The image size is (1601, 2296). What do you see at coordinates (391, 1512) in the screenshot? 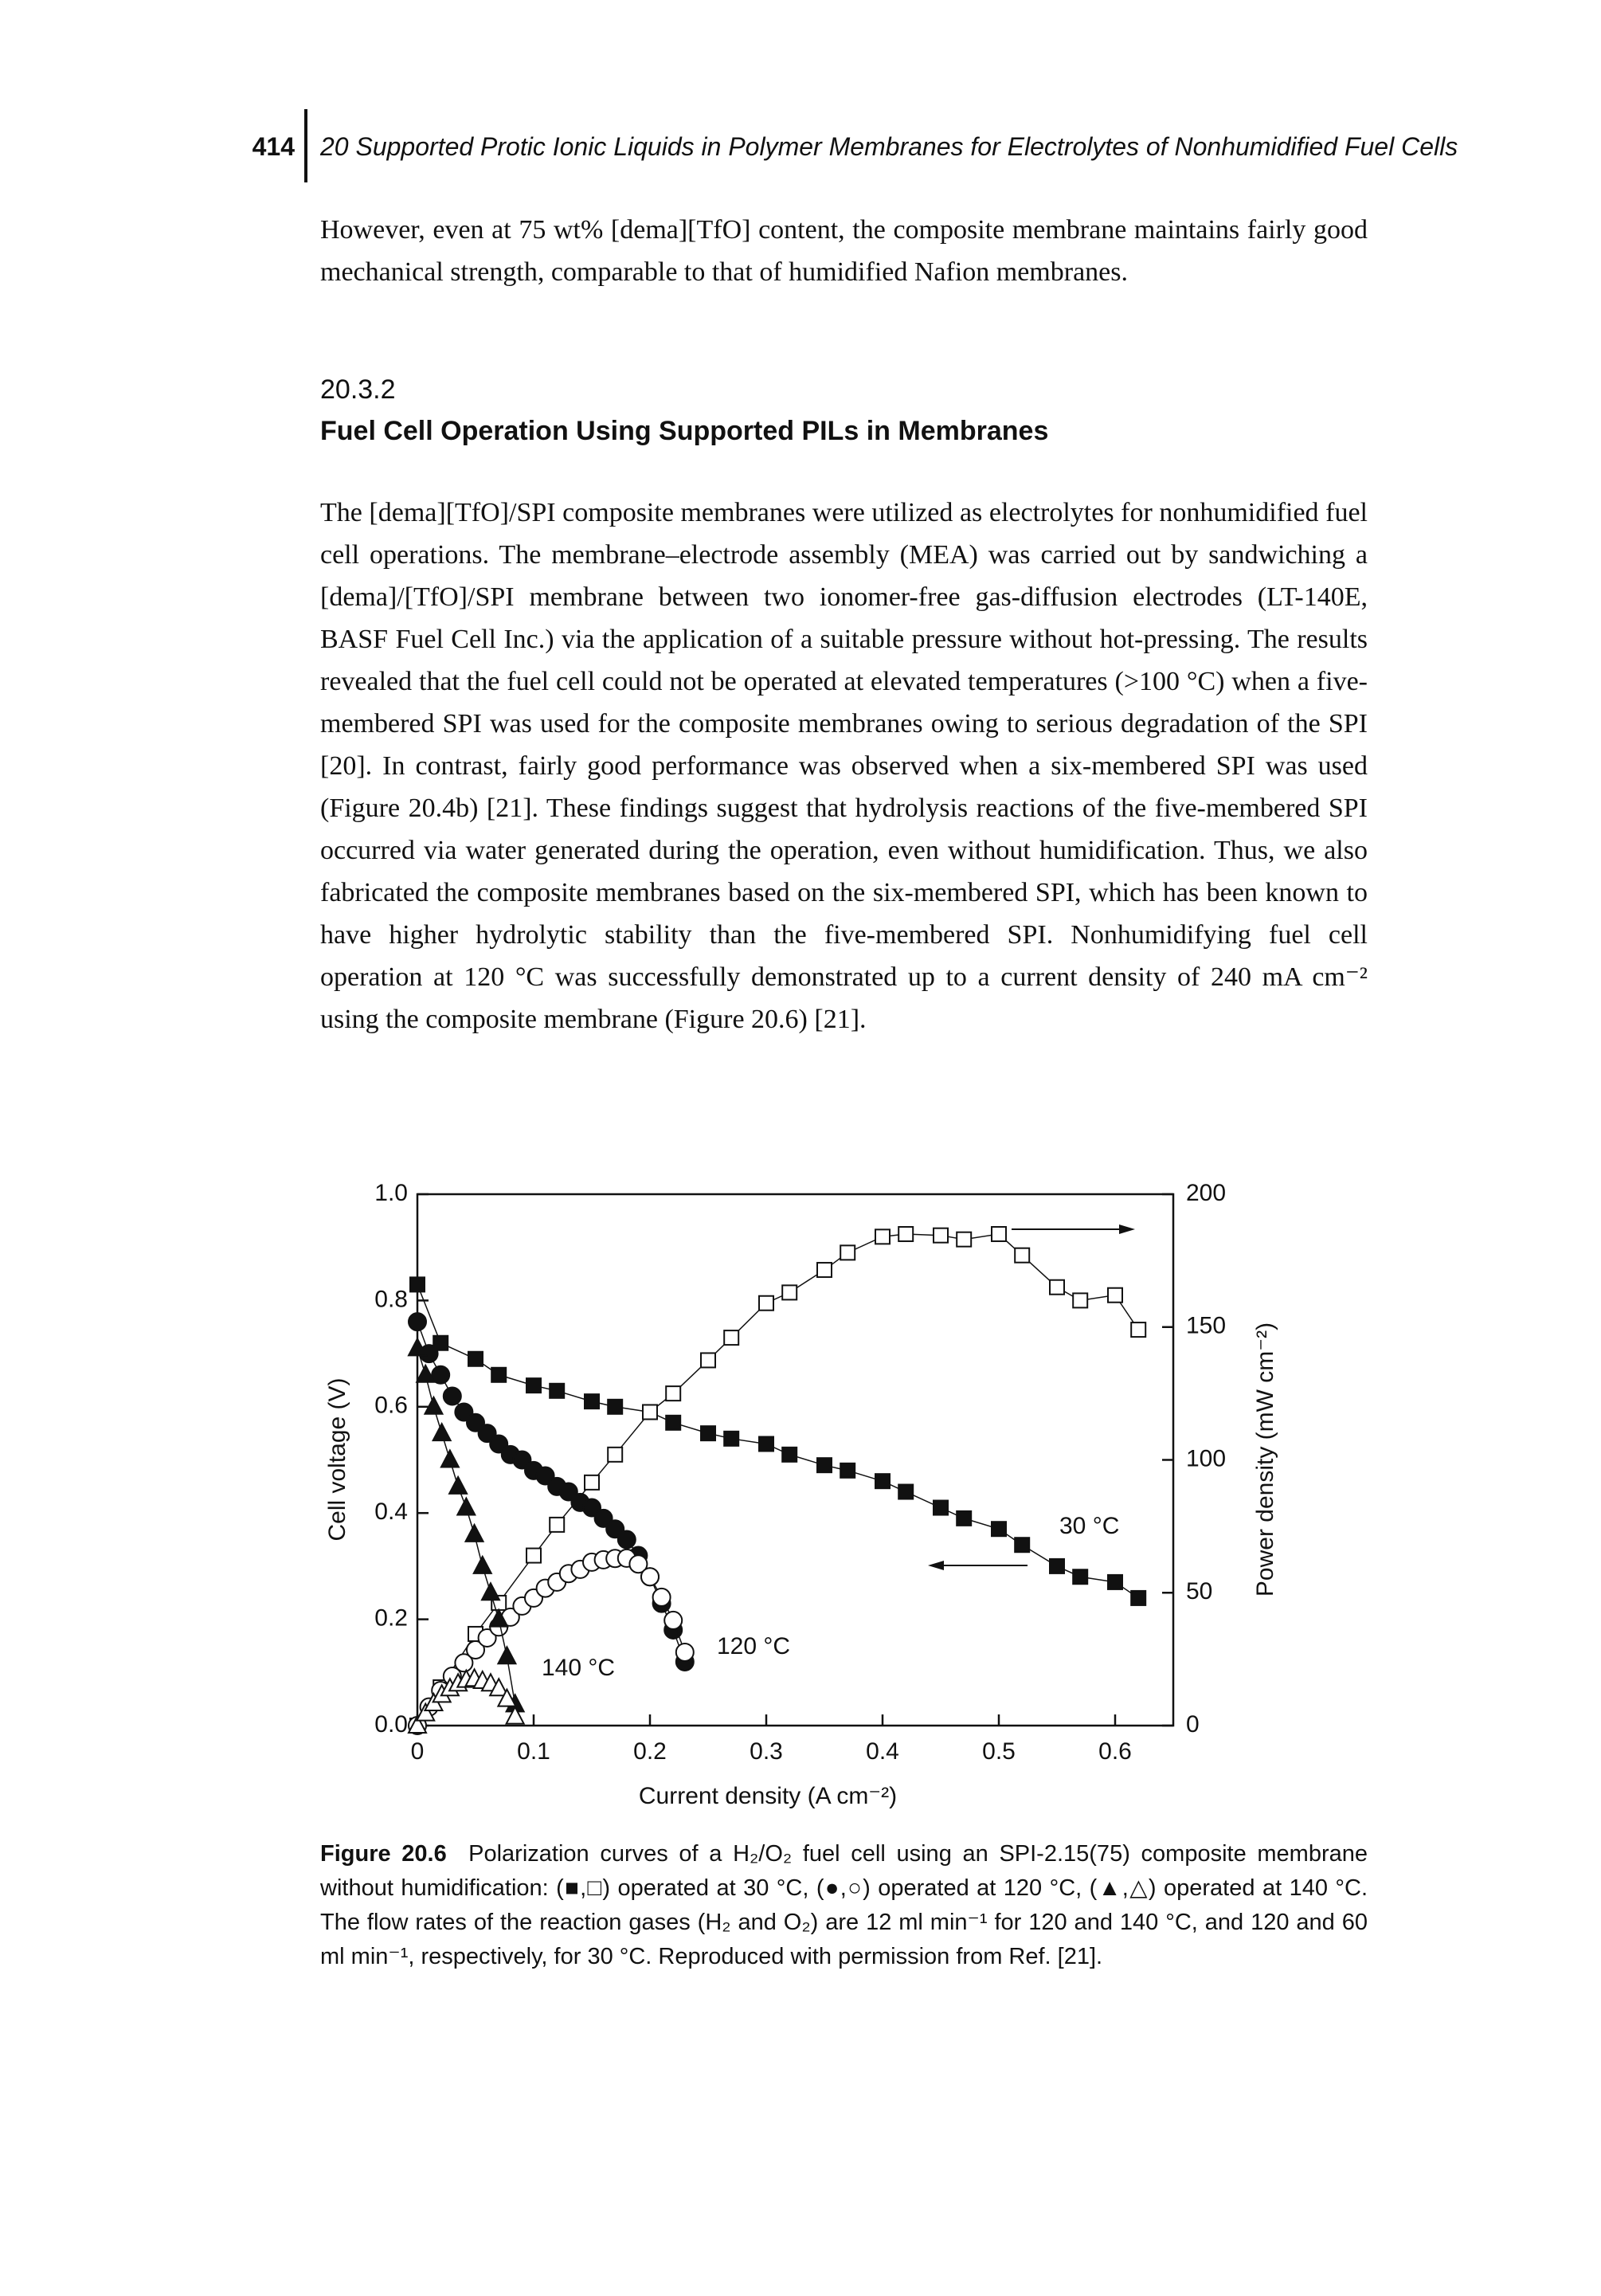
I see `y-tick-label: 0.4` at bounding box center [391, 1512].